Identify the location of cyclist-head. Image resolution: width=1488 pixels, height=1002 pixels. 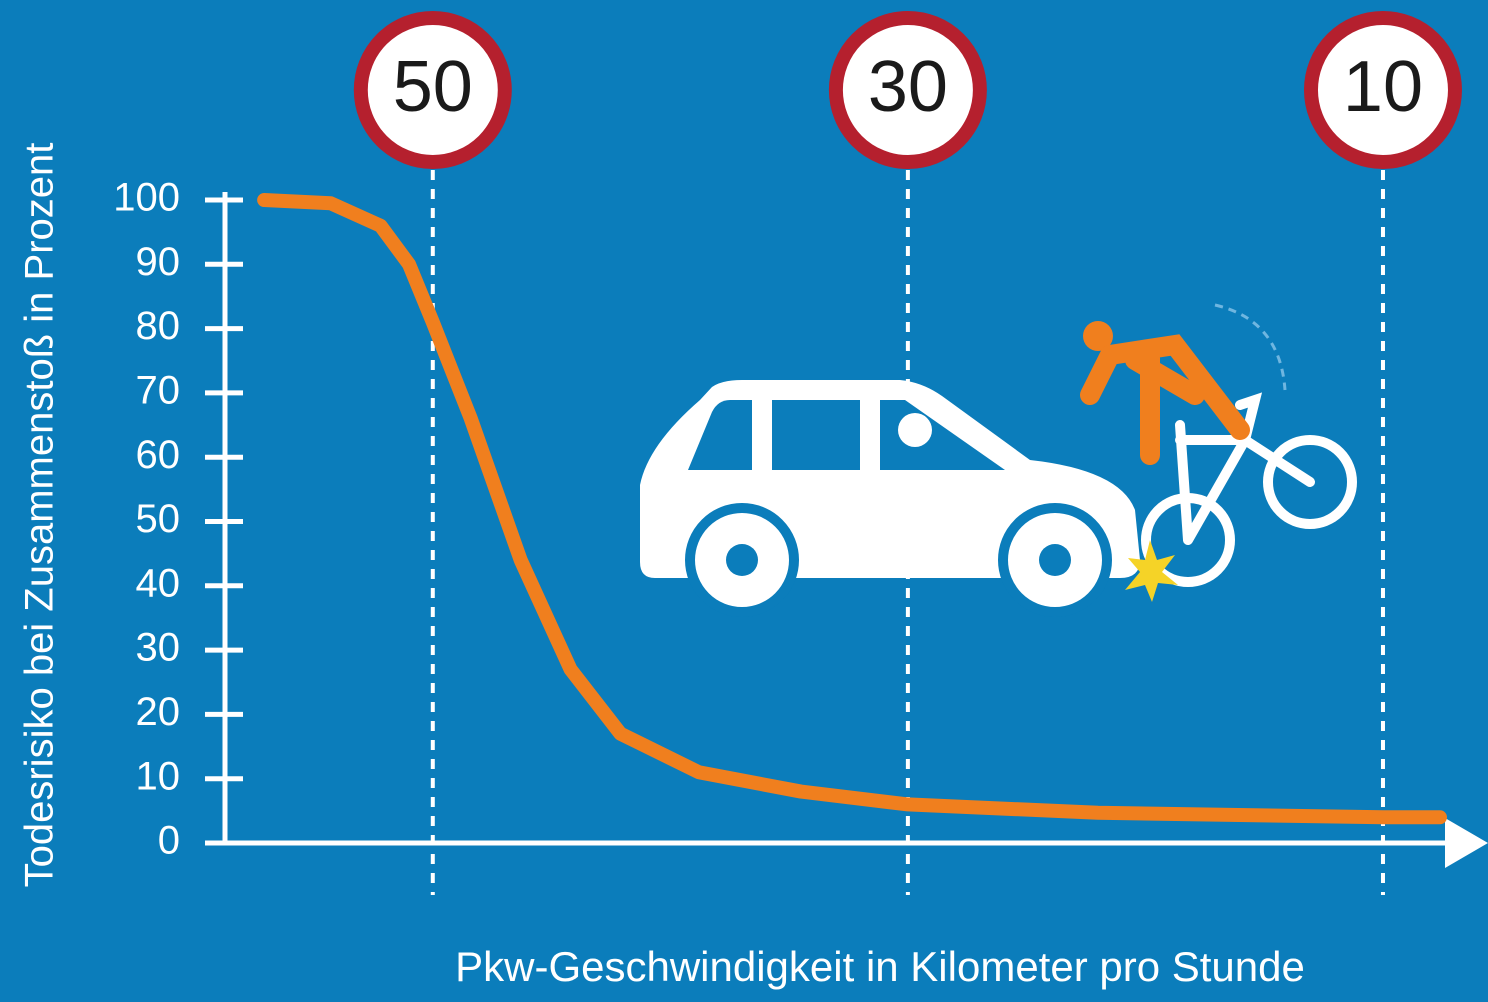
(1098, 336).